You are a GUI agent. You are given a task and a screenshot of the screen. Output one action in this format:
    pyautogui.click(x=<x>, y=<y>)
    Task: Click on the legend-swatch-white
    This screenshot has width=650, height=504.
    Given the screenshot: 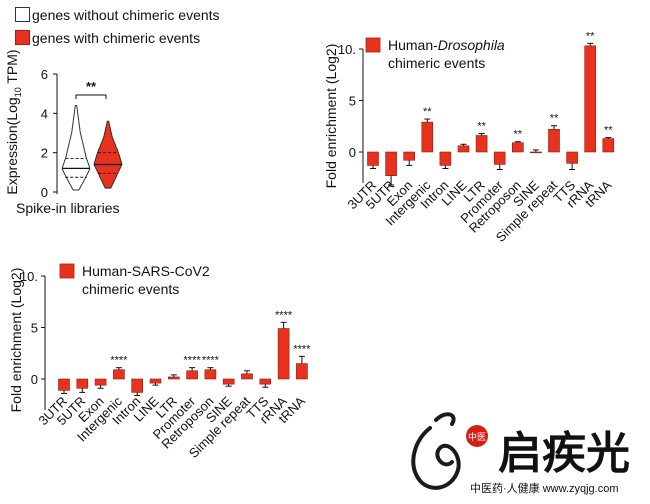 What is the action you would take?
    pyautogui.click(x=22, y=14)
    